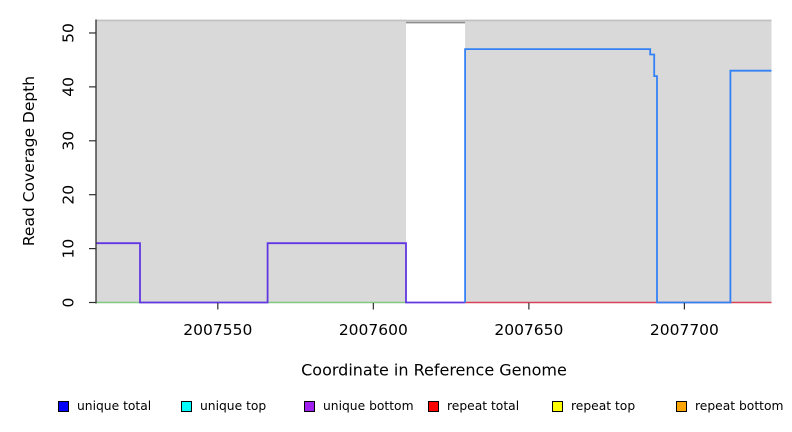 The image size is (792, 432). What do you see at coordinates (186, 406) in the screenshot?
I see `legend-swatch-unique-top` at bounding box center [186, 406].